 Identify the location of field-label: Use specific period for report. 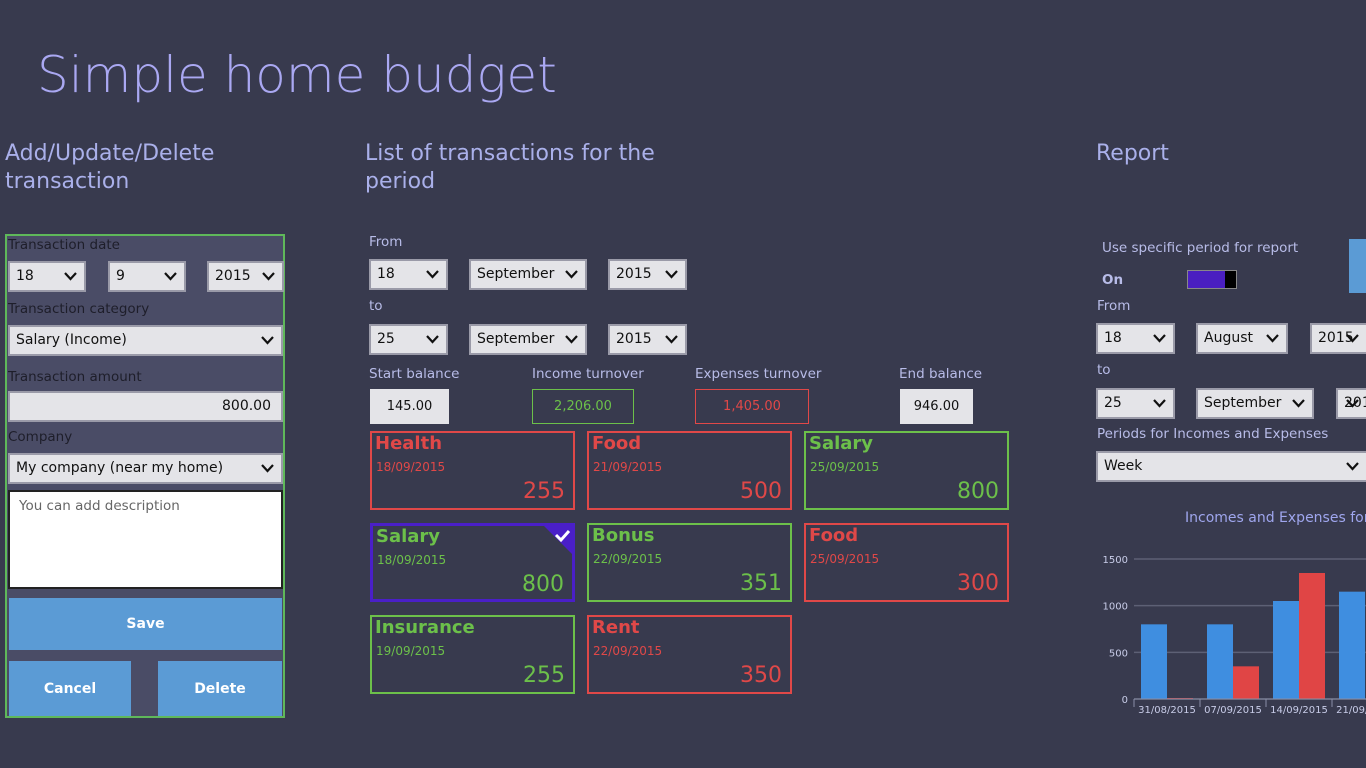
(1200, 248).